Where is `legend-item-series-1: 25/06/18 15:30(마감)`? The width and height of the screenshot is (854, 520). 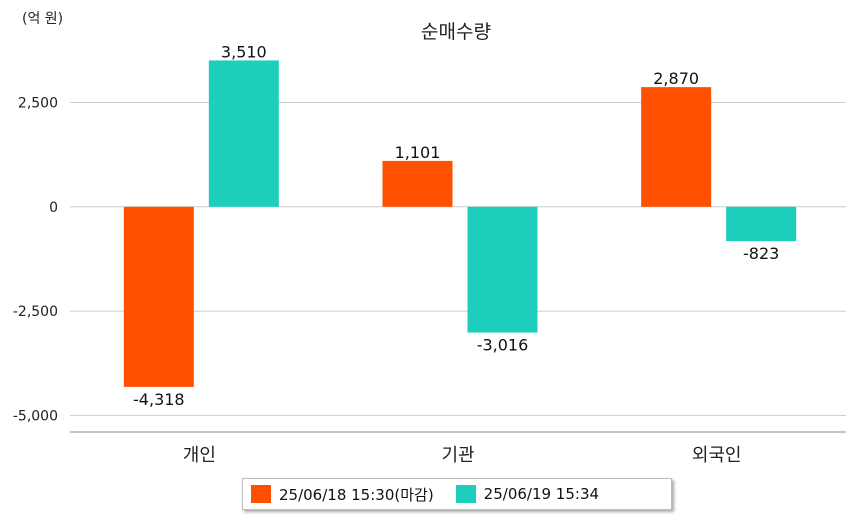
legend-item-series-1: 25/06/18 15:30(마감) is located at coordinates (342, 494).